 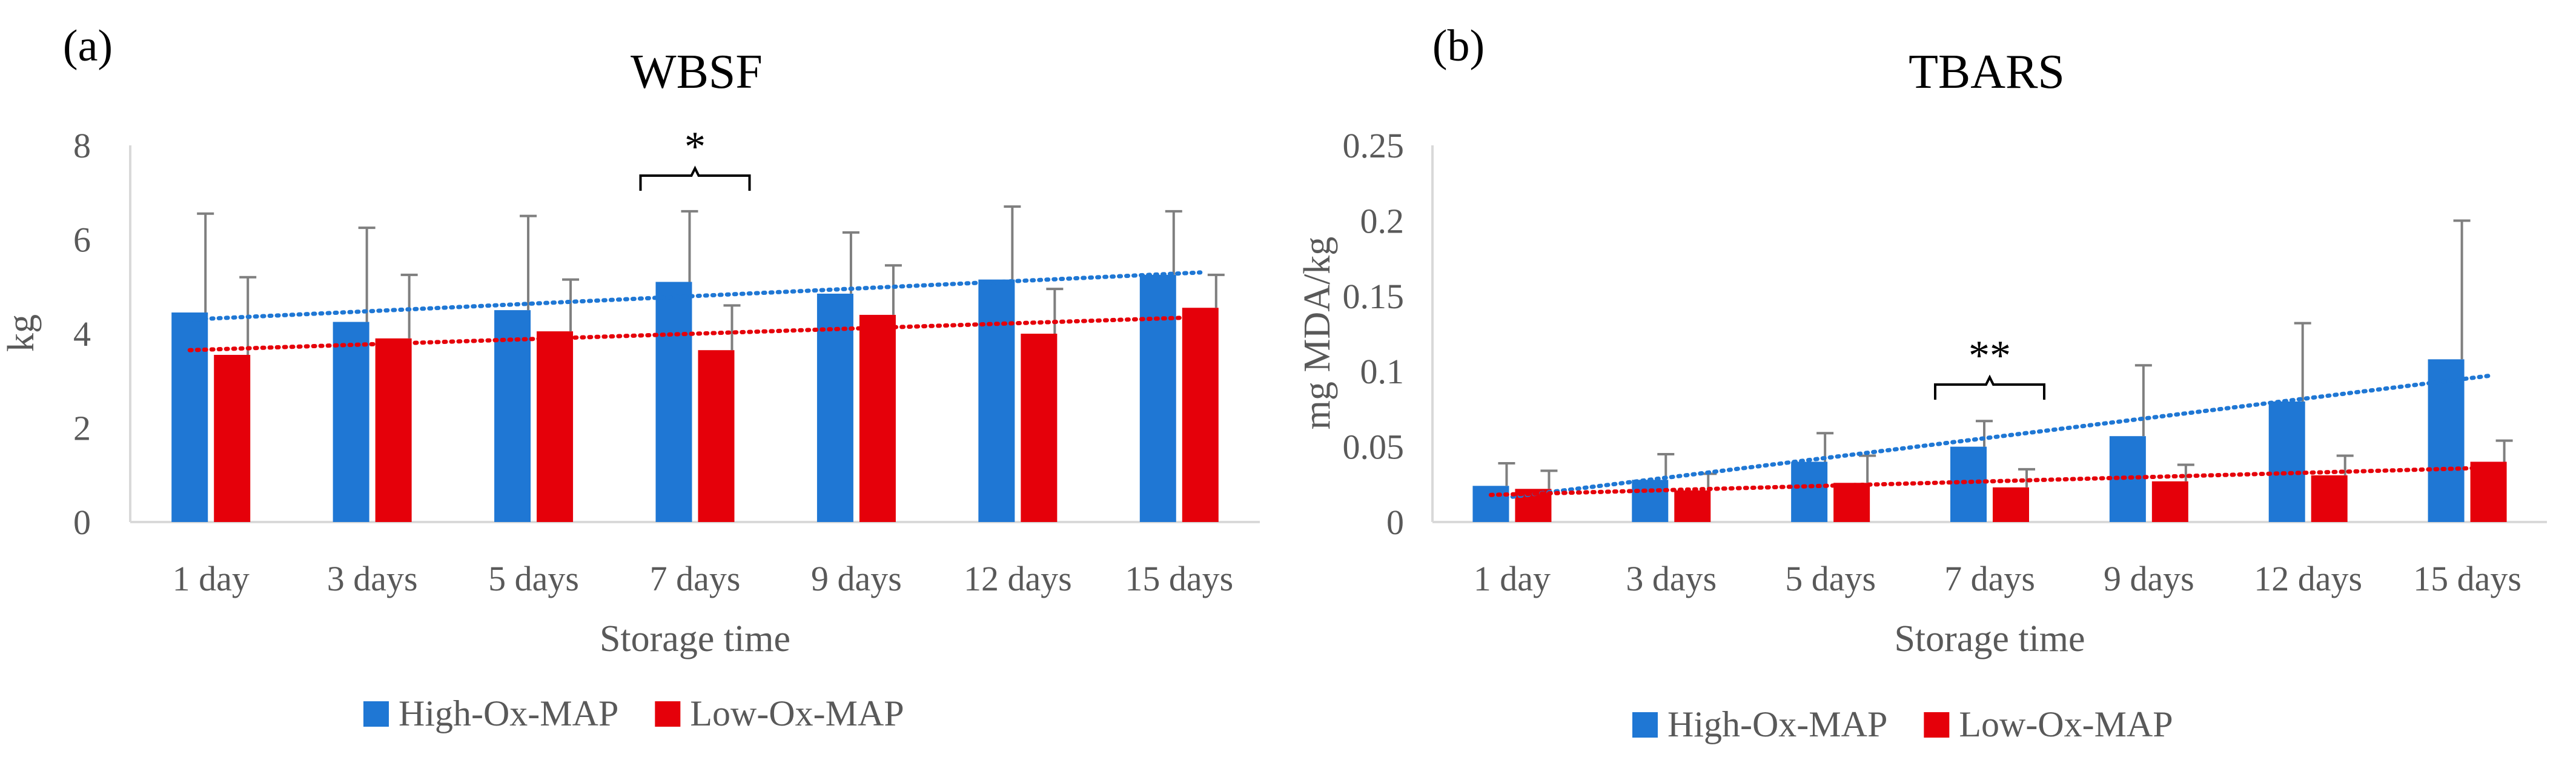 I want to click on y-axis-title: mg MDA/kg, so click(x=1317, y=333).